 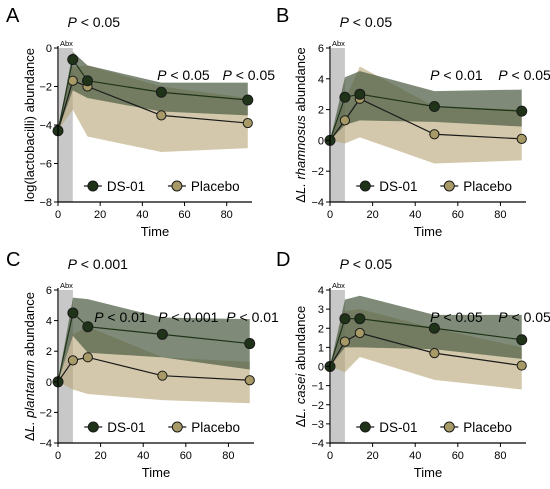 What do you see at coordinates (49, 322) in the screenshot?
I see `y-tick-label: 4` at bounding box center [49, 322].